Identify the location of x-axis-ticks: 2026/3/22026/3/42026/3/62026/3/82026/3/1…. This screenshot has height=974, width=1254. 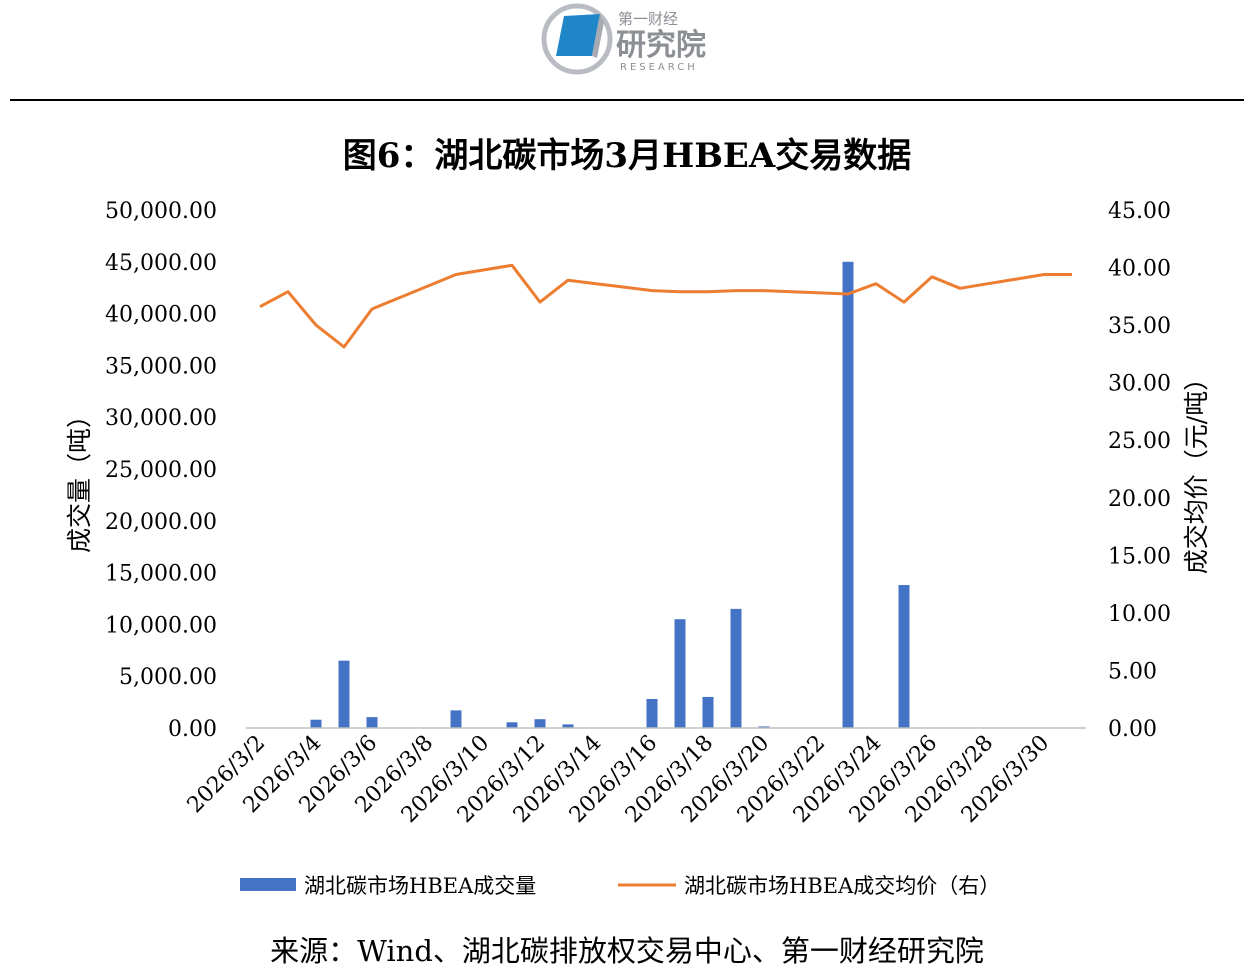
(619, 779).